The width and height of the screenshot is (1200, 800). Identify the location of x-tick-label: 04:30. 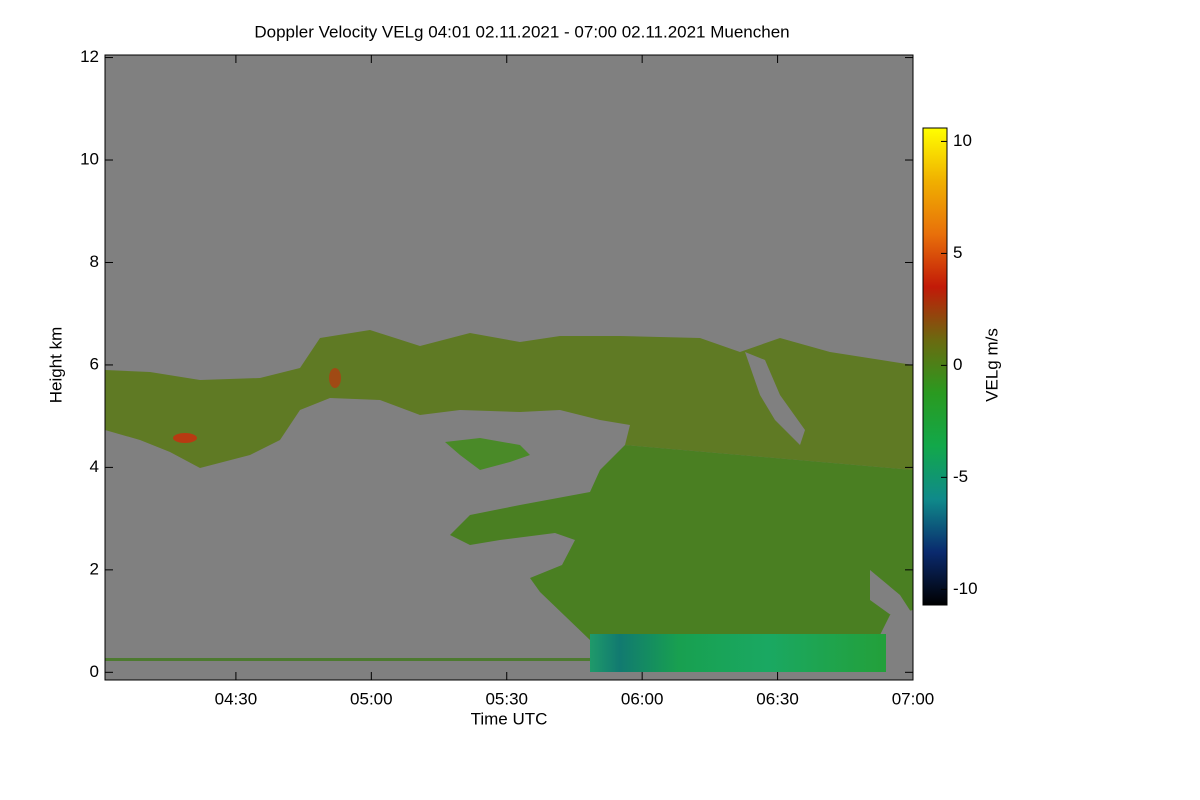
(236, 698).